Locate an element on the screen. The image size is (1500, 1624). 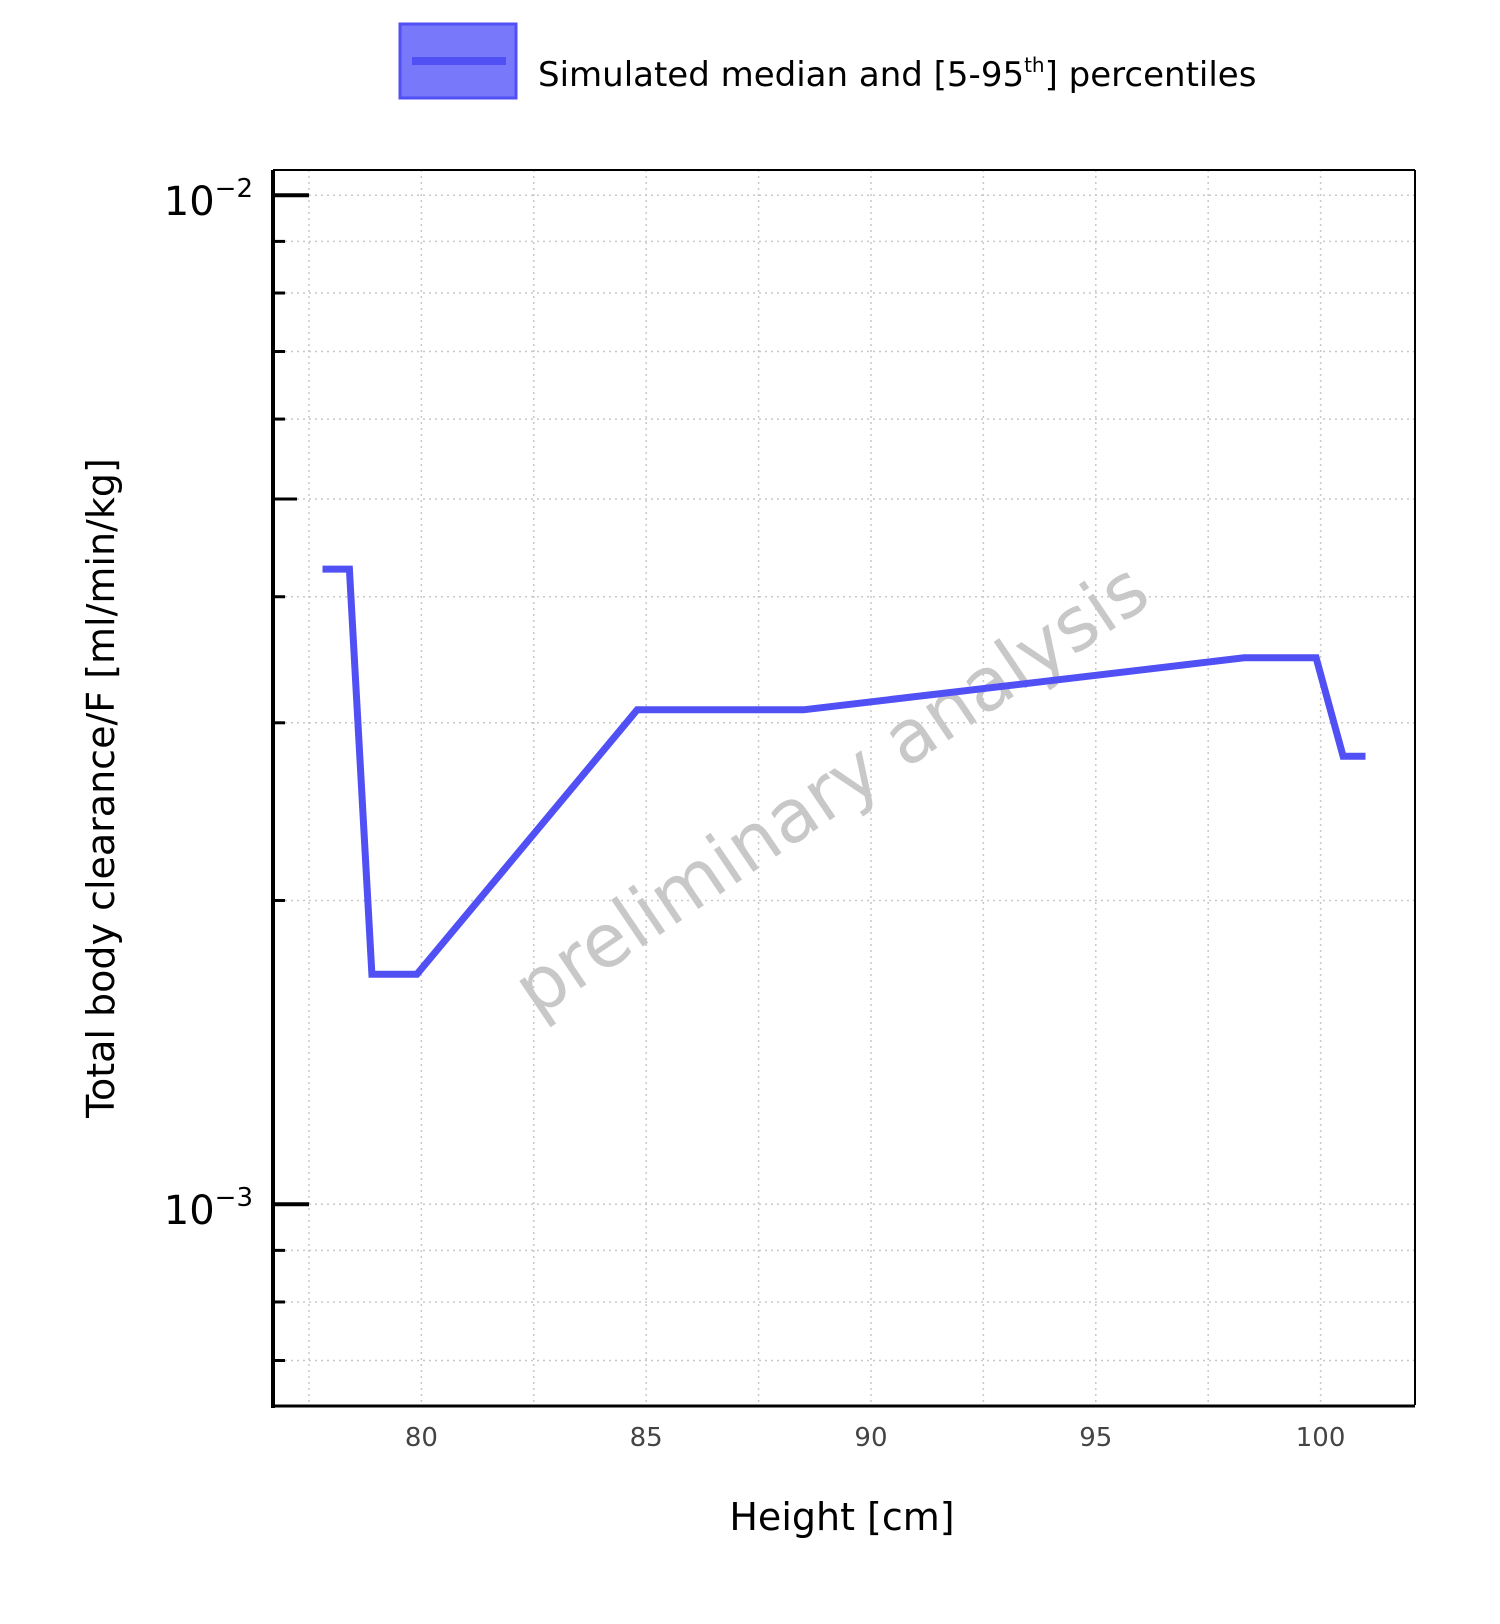
x-tick-label: 85 is located at coordinates (646, 1438).